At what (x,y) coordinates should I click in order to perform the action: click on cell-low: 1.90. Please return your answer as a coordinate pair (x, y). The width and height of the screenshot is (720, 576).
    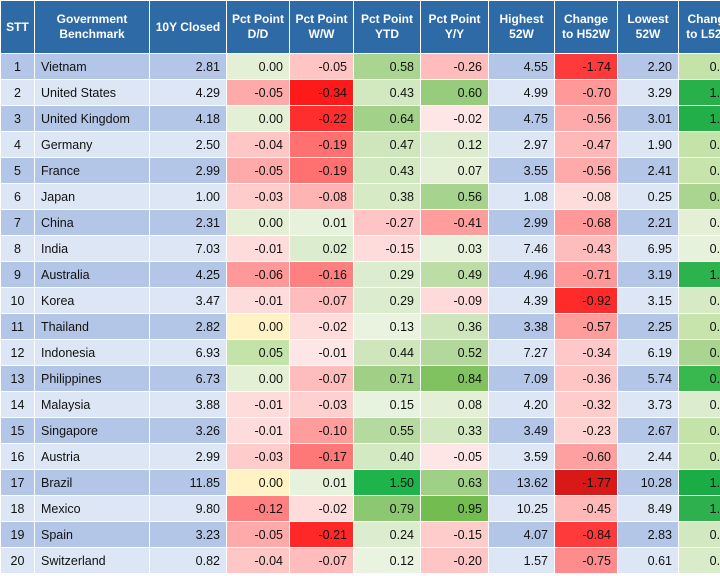
    Looking at the image, I should click on (648, 144).